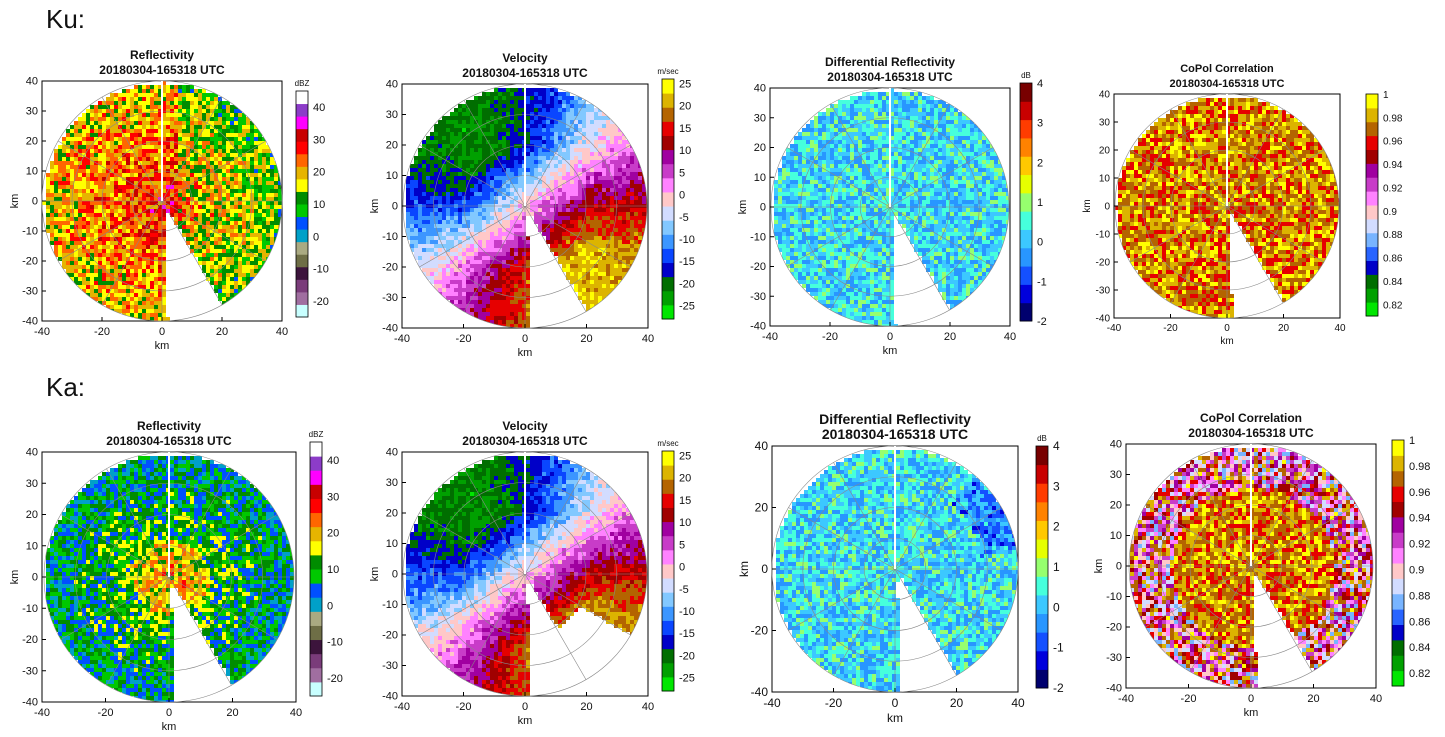 The height and width of the screenshot is (737, 1445). What do you see at coordinates (1419, 674) in the screenshot?
I see `colorbar-tick-label: 0.82` at bounding box center [1419, 674].